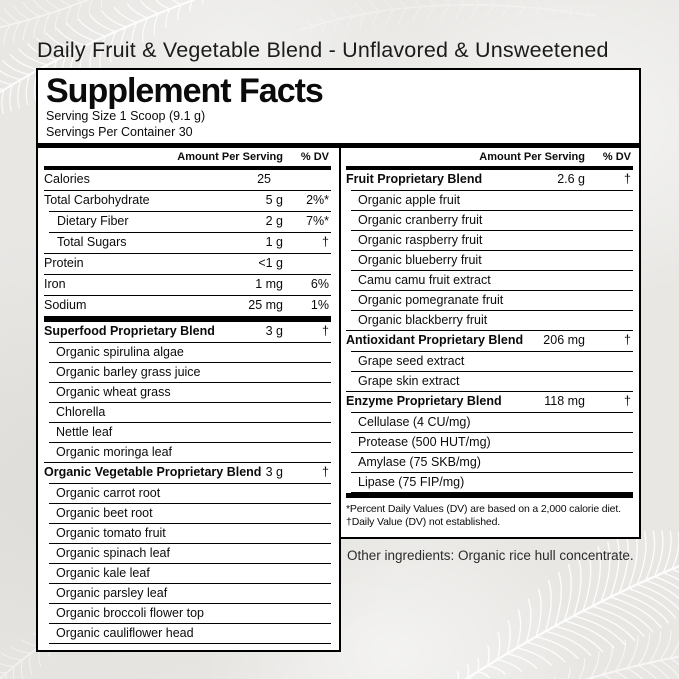 Image resolution: width=679 pixels, height=679 pixels. I want to click on nutrient-amount: 25, so click(264, 179).